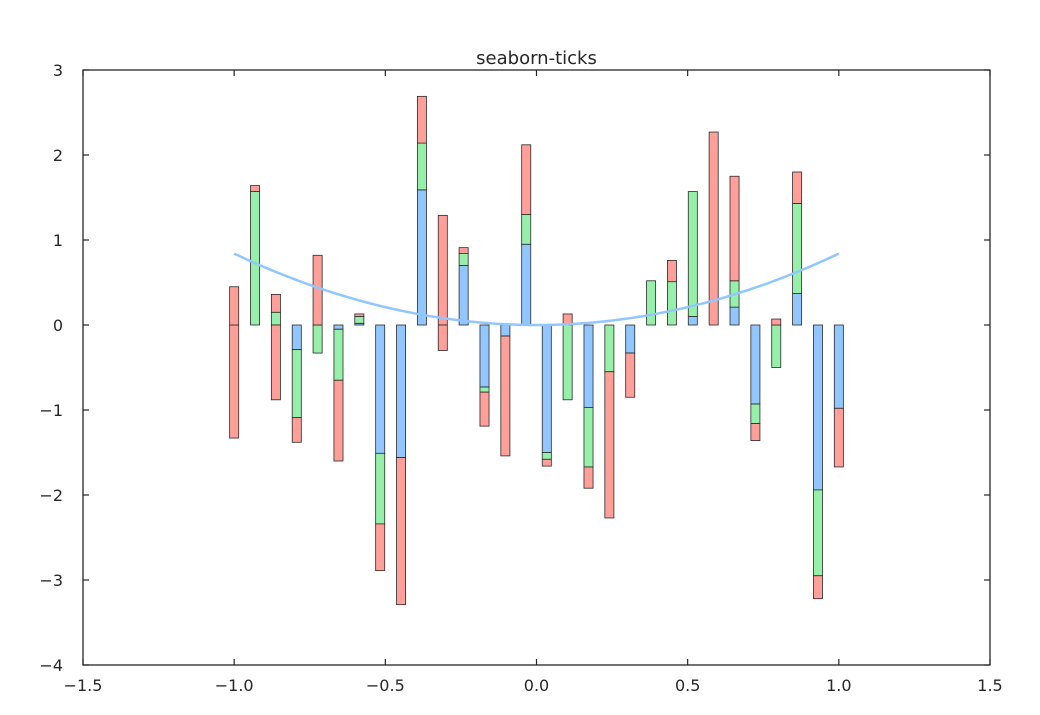  I want to click on x-tick-label: −1.0, so click(234, 685).